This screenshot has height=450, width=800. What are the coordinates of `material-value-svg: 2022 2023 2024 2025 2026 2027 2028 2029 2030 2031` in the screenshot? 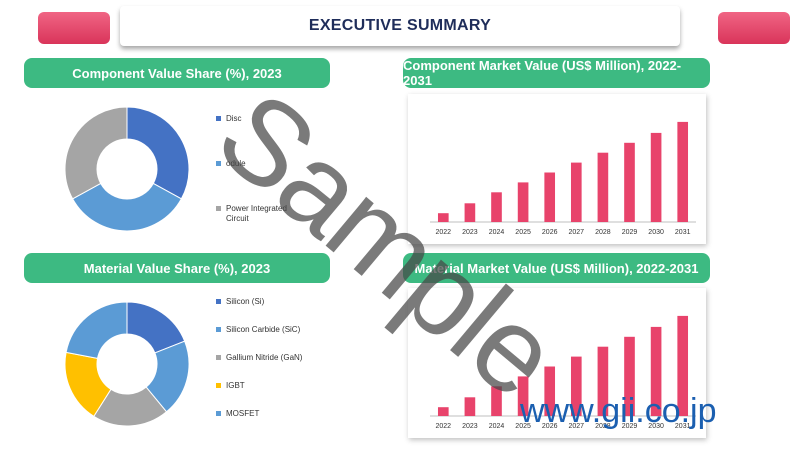 It's located at (563, 372).